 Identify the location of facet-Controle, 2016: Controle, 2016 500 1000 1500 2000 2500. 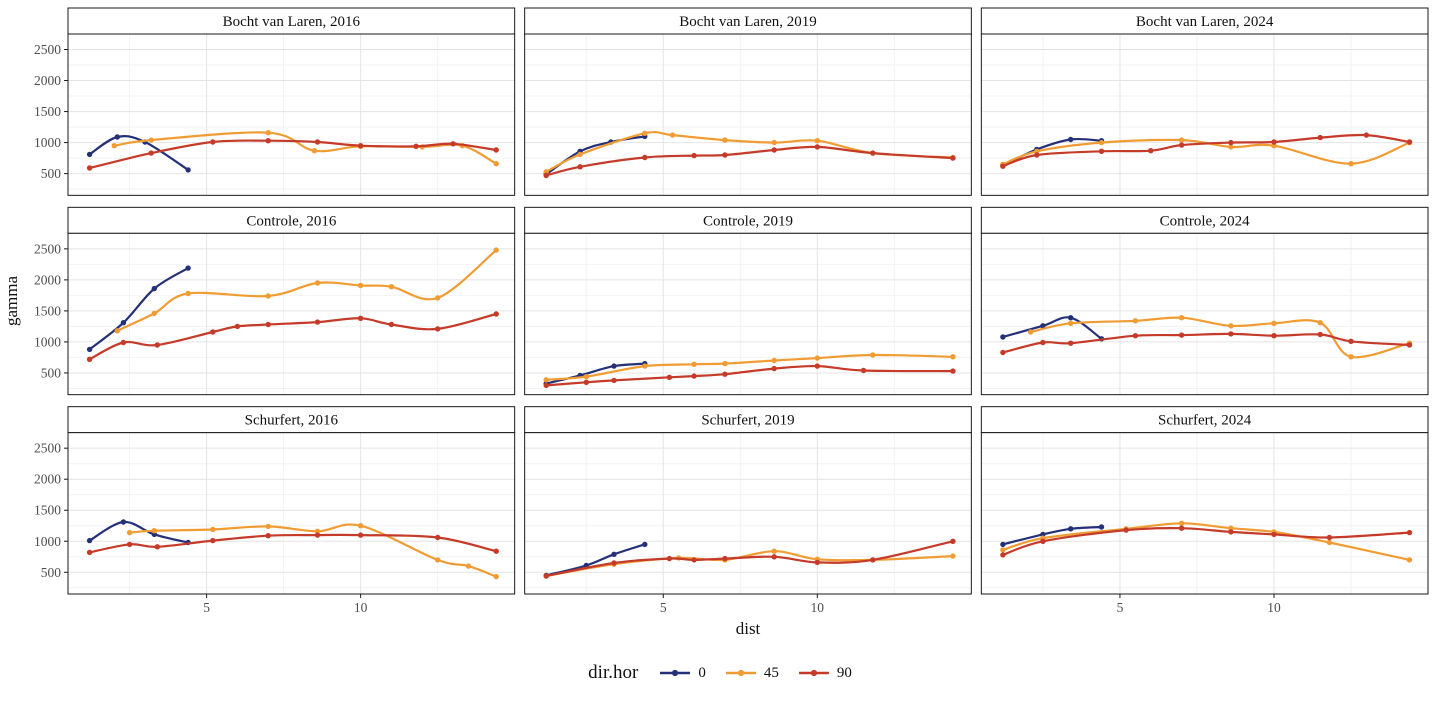
(275, 301).